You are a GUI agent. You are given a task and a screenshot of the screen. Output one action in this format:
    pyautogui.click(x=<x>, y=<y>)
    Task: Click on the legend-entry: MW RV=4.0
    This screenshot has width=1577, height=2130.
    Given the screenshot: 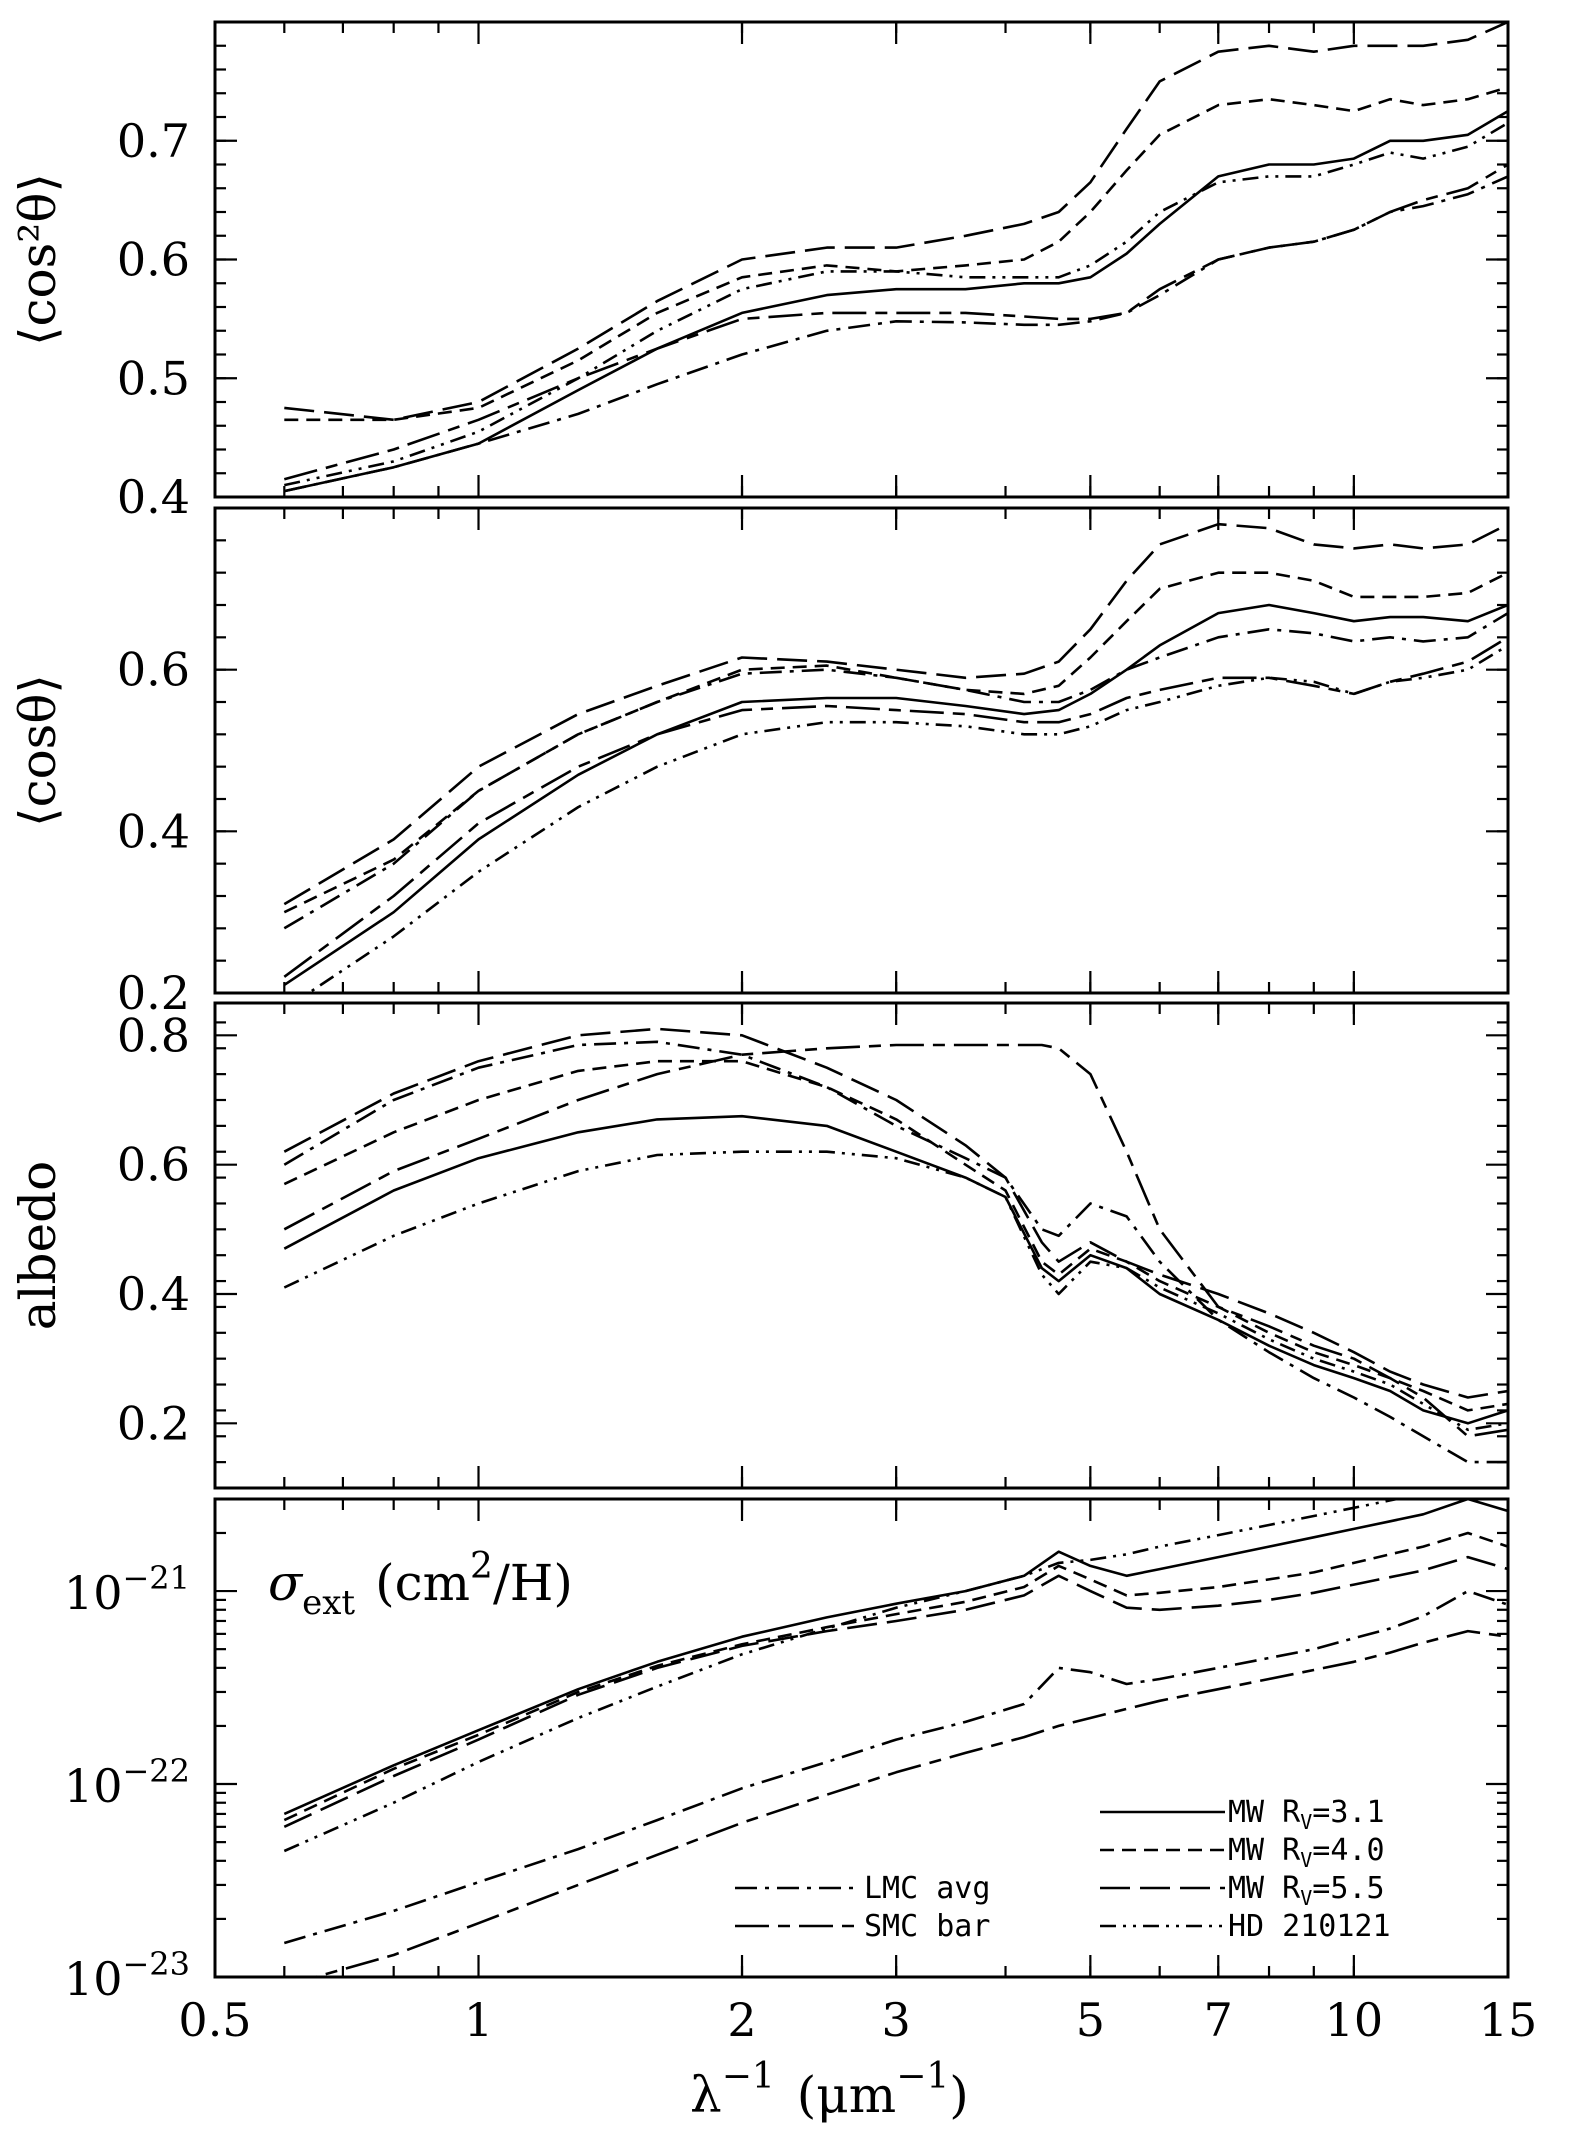 What is the action you would take?
    pyautogui.click(x=1306, y=1852)
    